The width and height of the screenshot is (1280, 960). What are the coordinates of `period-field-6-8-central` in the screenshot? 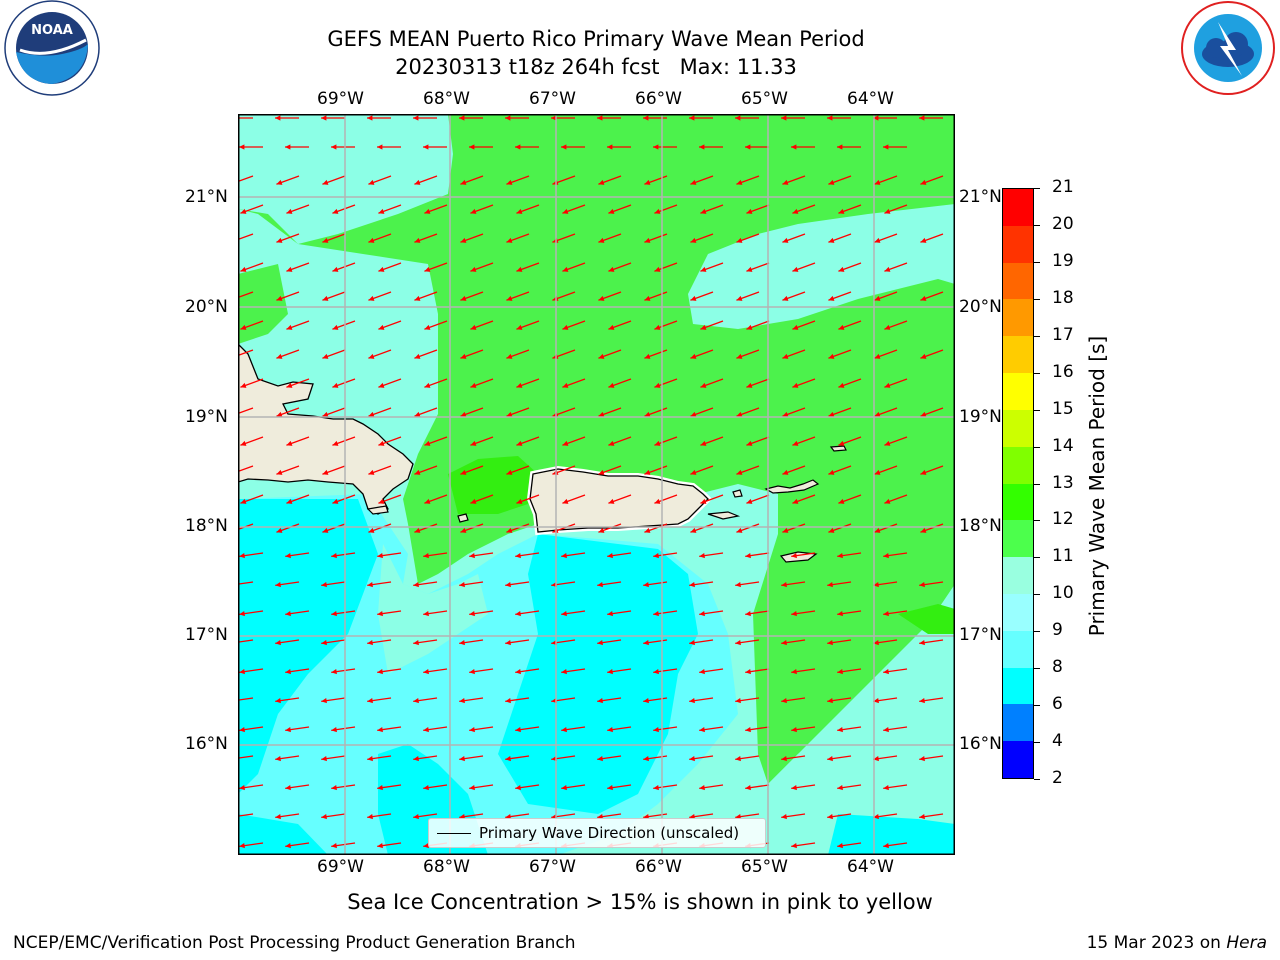 It's located at (598, 674).